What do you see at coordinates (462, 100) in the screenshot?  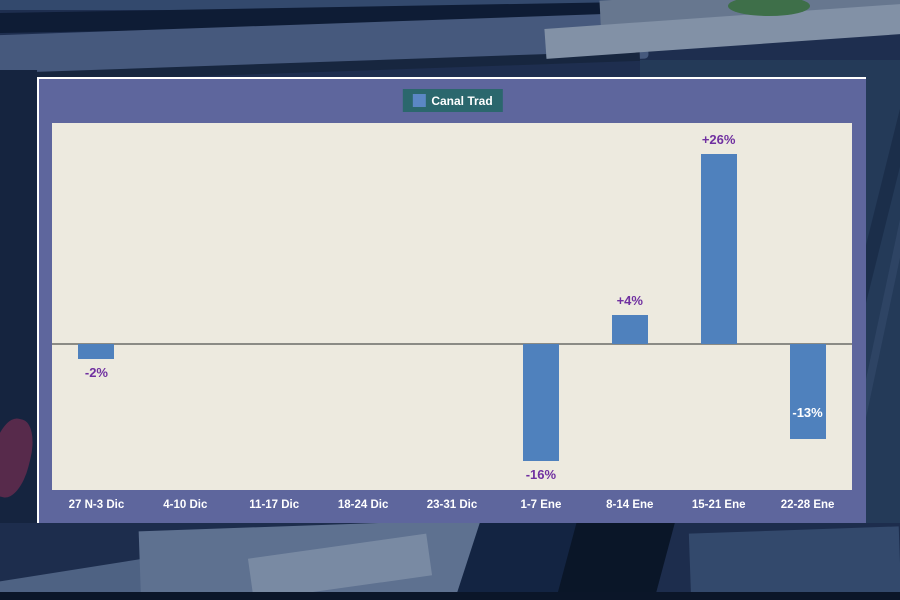 I see `legend-series-label: Canal Trad` at bounding box center [462, 100].